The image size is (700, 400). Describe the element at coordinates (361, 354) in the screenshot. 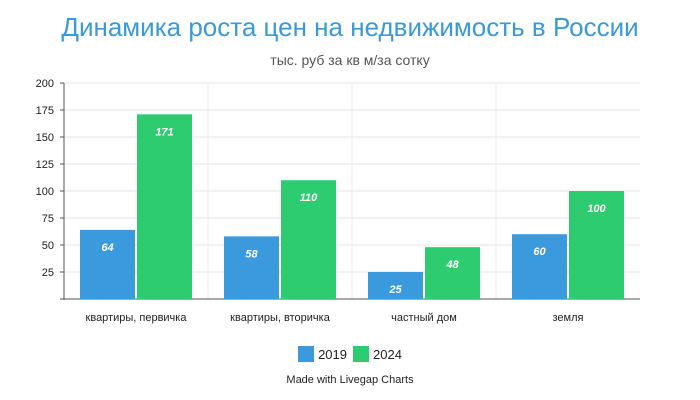

I see `legend-swatch-2024` at that location.